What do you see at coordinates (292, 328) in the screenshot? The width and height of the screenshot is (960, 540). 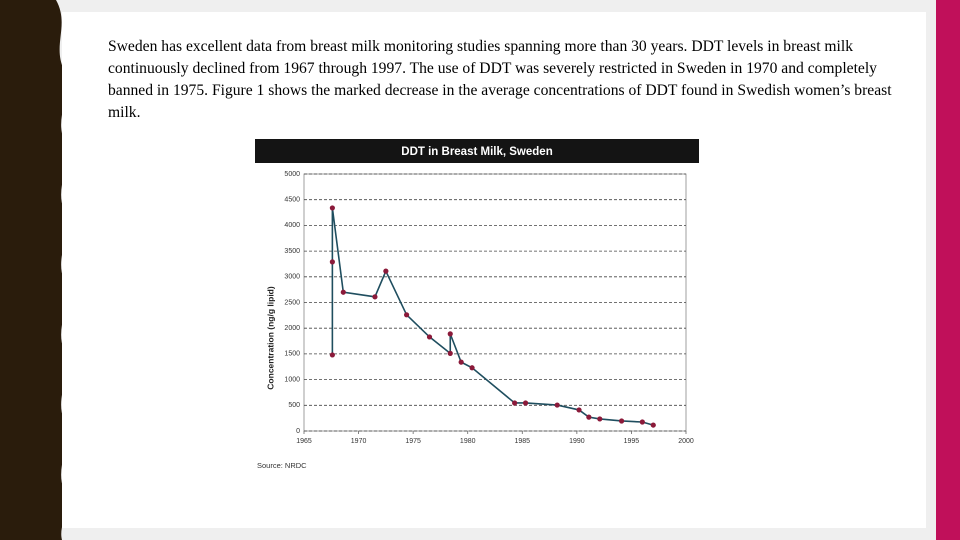 I see `y-tick-label: 2000` at bounding box center [292, 328].